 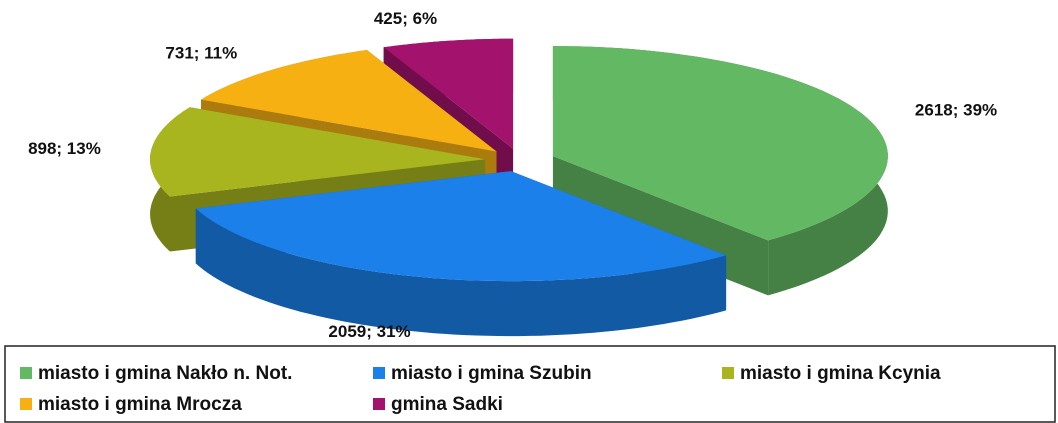 I want to click on data-label: 898; 13%, so click(x=64, y=148).